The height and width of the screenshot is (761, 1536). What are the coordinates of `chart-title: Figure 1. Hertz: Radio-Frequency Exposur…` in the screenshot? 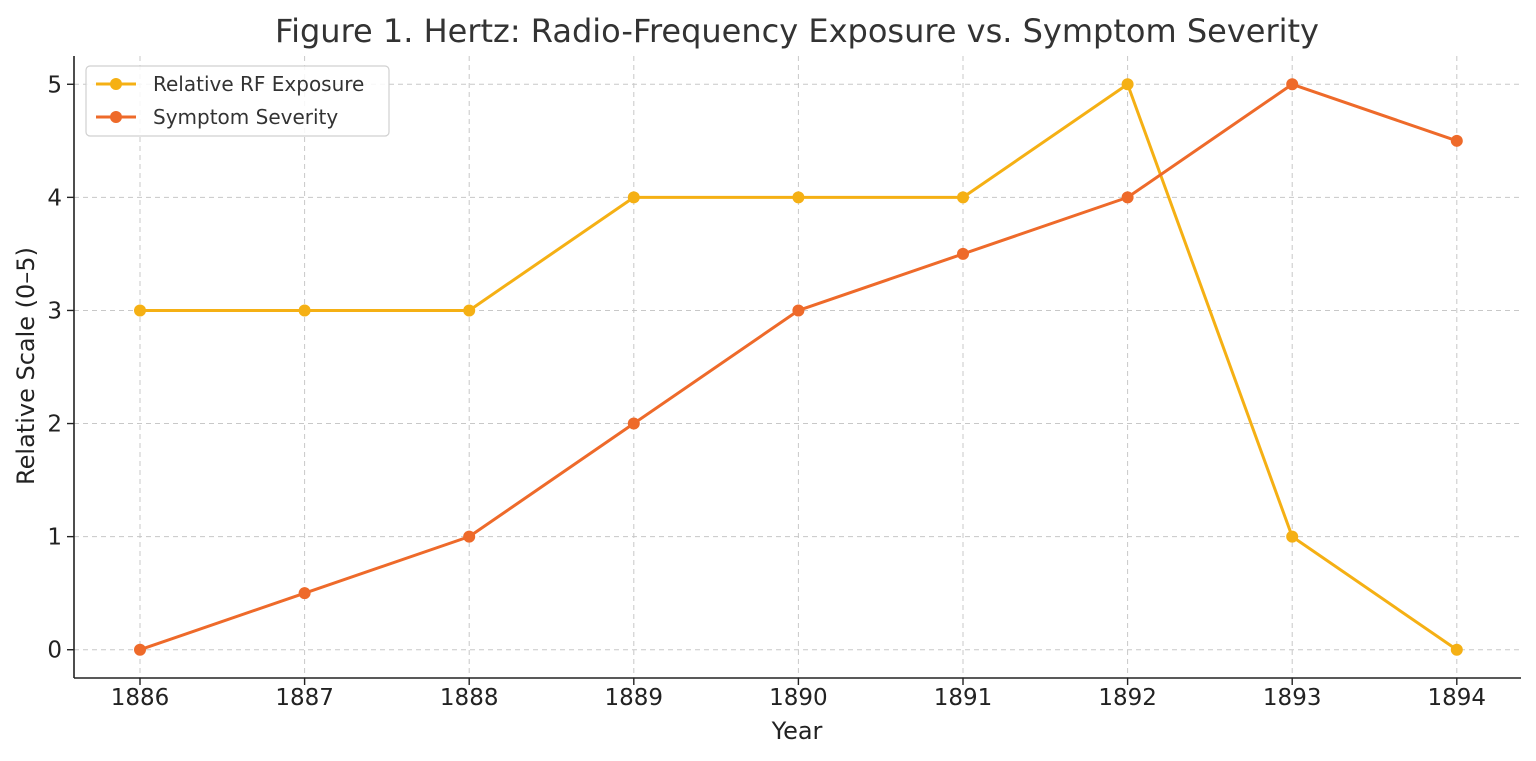 It's located at (797, 31).